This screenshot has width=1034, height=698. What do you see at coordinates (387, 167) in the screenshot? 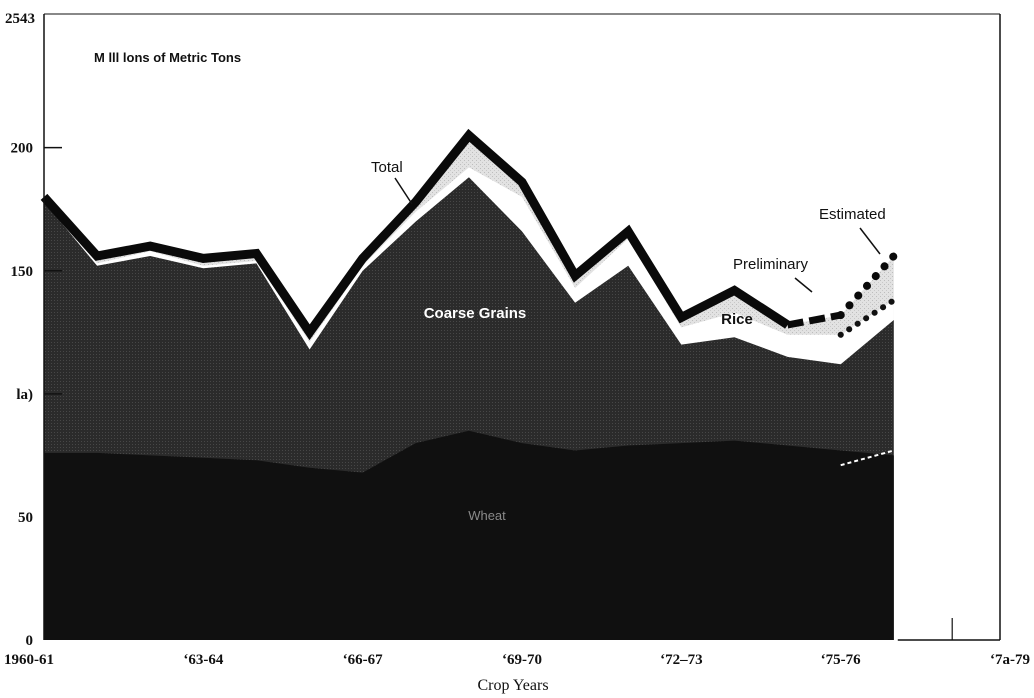
I see `total-label: Total` at bounding box center [387, 167].